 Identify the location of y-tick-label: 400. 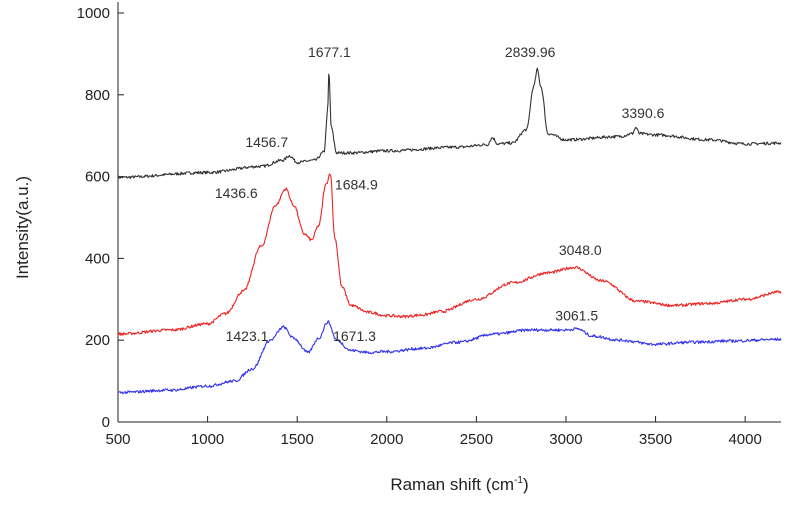
(97, 258).